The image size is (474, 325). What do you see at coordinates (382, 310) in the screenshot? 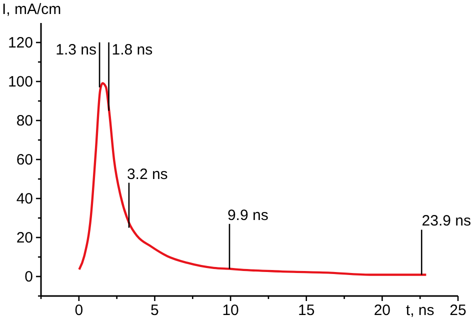
I see `x-tick-label: 20` at bounding box center [382, 310].